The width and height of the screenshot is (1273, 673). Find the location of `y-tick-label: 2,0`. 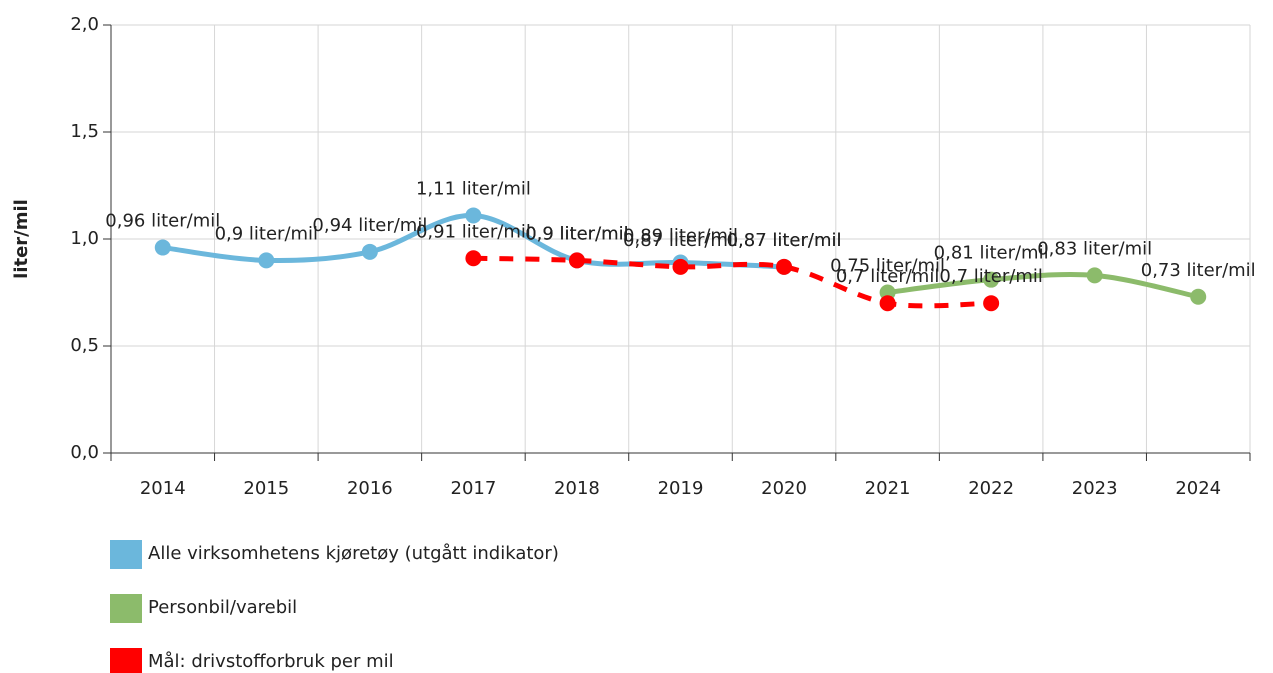

y-tick-label: 2,0 is located at coordinates (84, 24).